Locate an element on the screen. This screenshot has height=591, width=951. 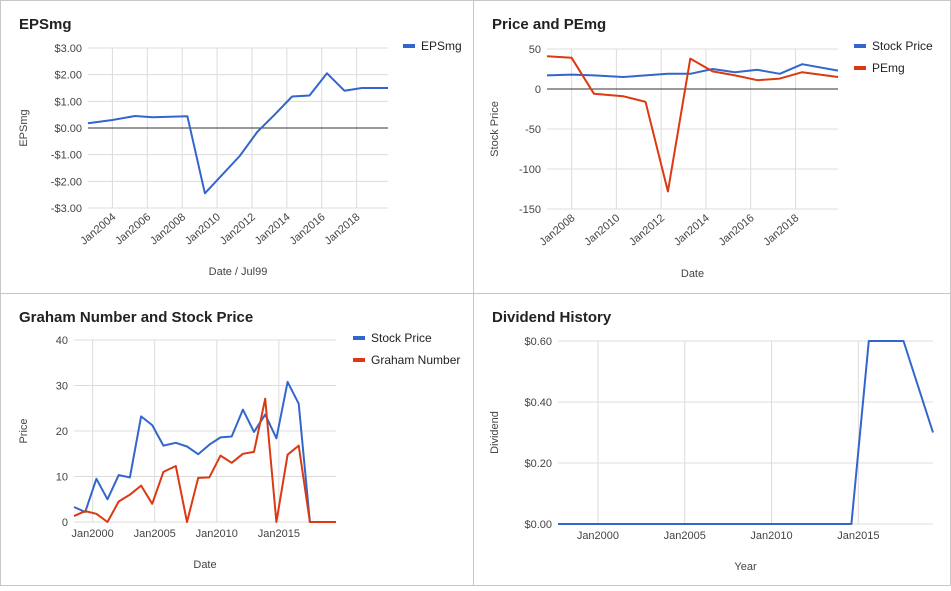
legend-label: Graham Number is located at coordinates (415, 360).